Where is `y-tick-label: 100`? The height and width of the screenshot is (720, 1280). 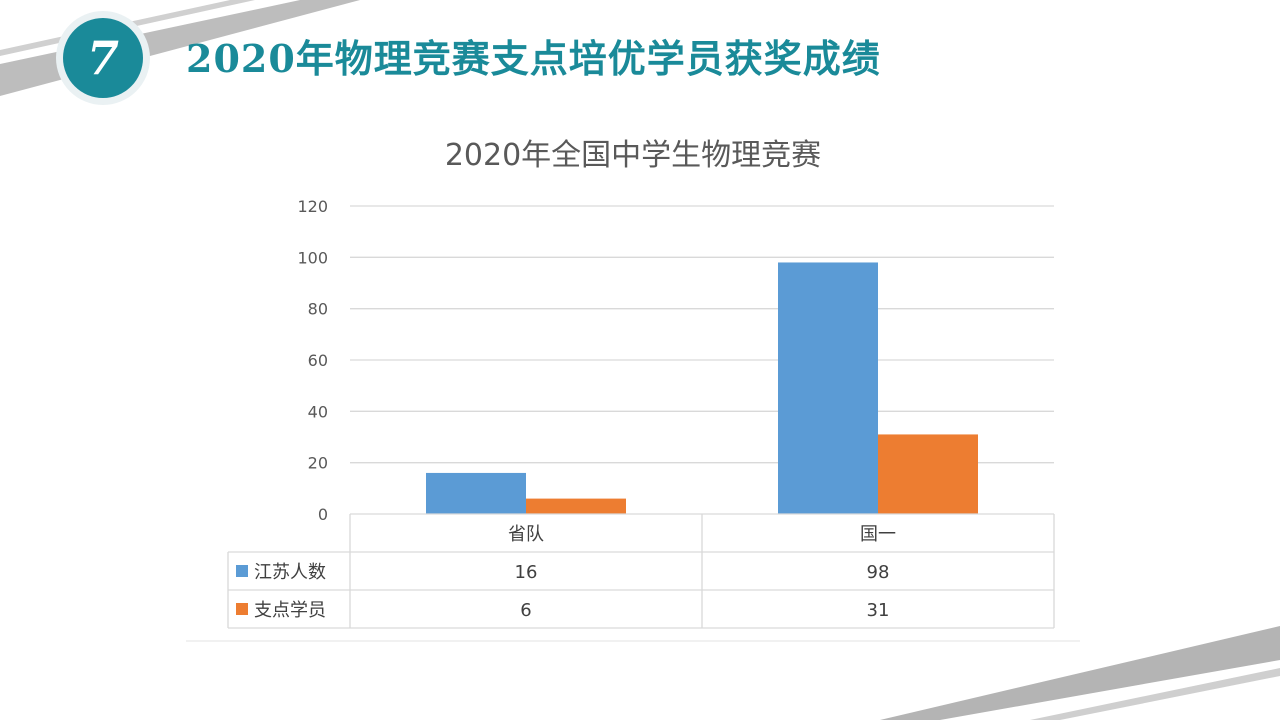
y-tick-label: 100 is located at coordinates (312, 257).